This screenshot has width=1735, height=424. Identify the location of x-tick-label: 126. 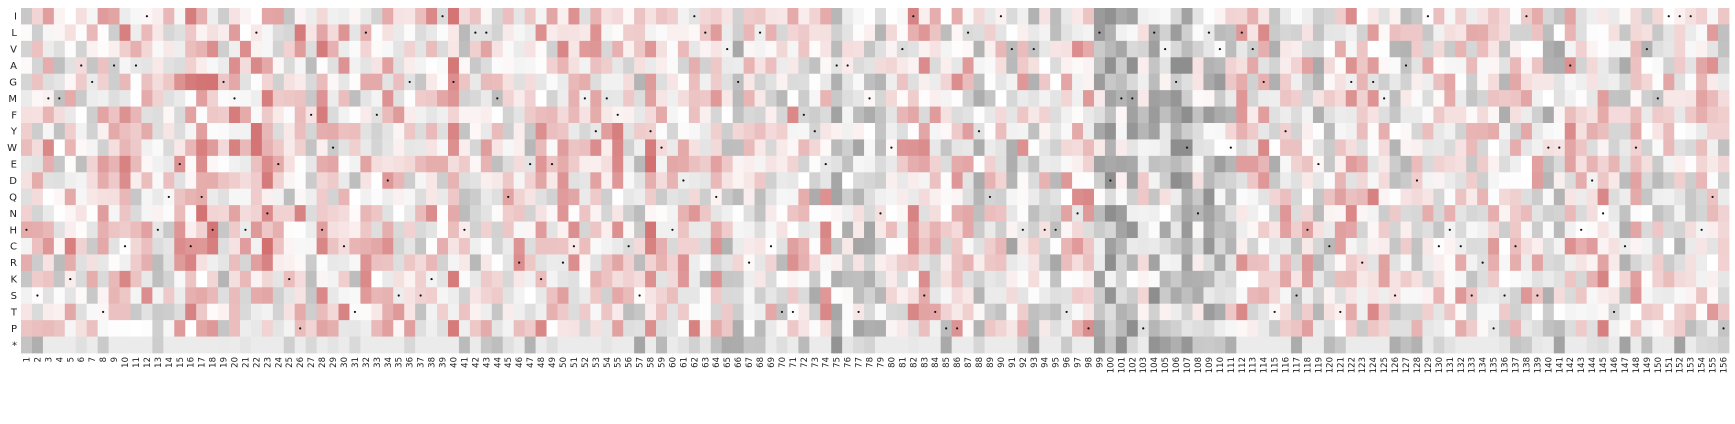
(1396, 365).